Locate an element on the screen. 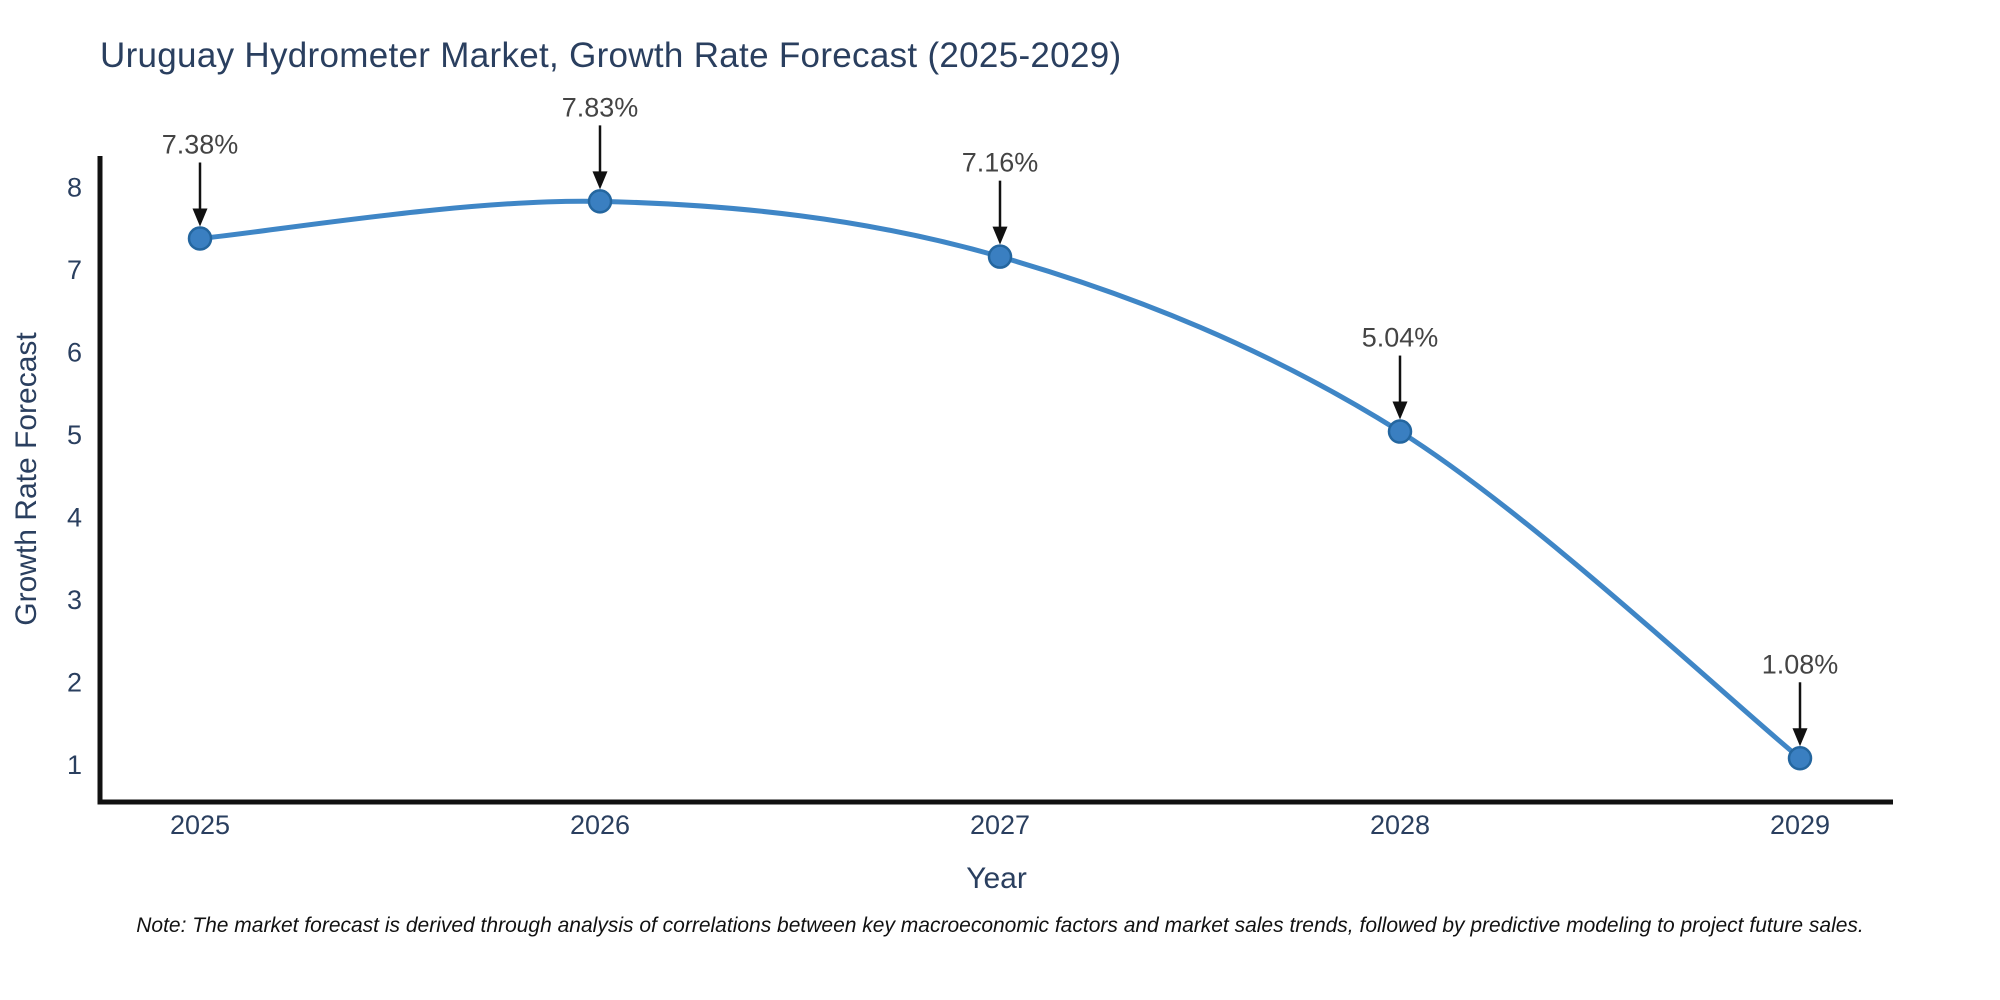 The width and height of the screenshot is (2000, 1000). y-tick-label: 7 is located at coordinates (74, 270).